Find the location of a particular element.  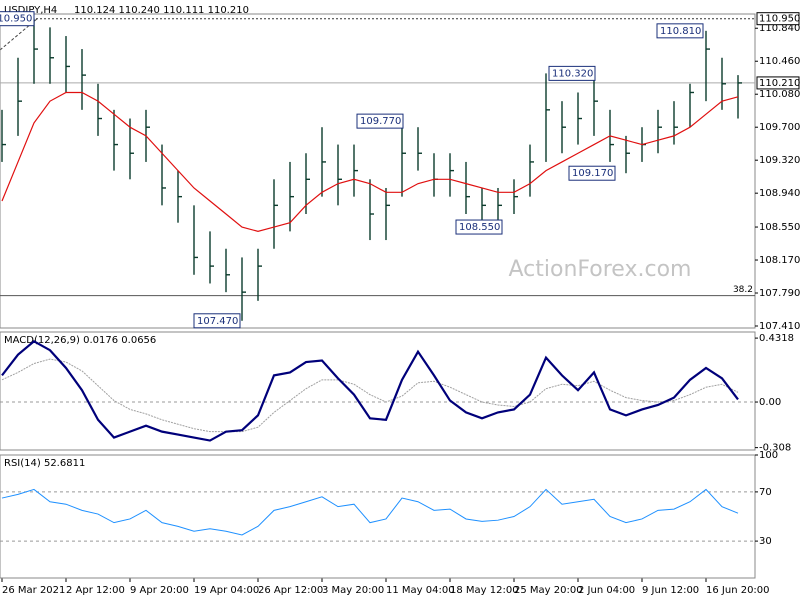

y-tick-label: 0.00 is located at coordinates (770, 402).